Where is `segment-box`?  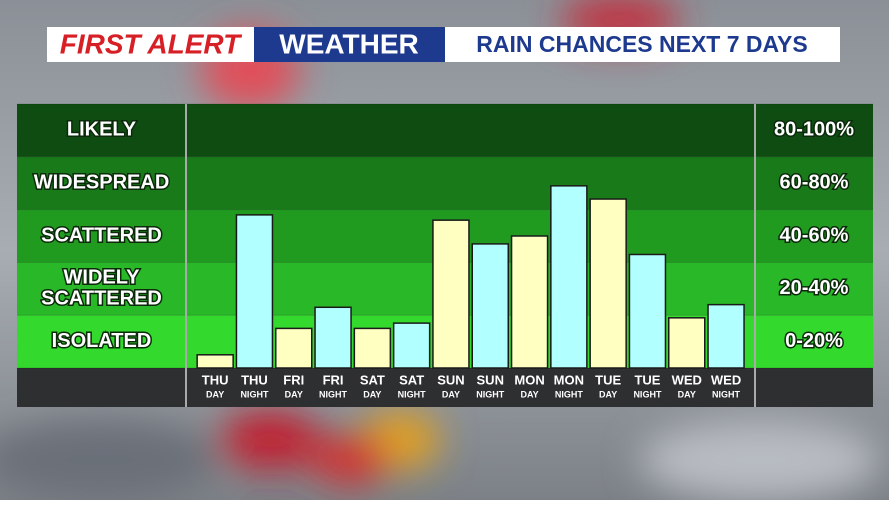 segment-box is located at coordinates (349, 44).